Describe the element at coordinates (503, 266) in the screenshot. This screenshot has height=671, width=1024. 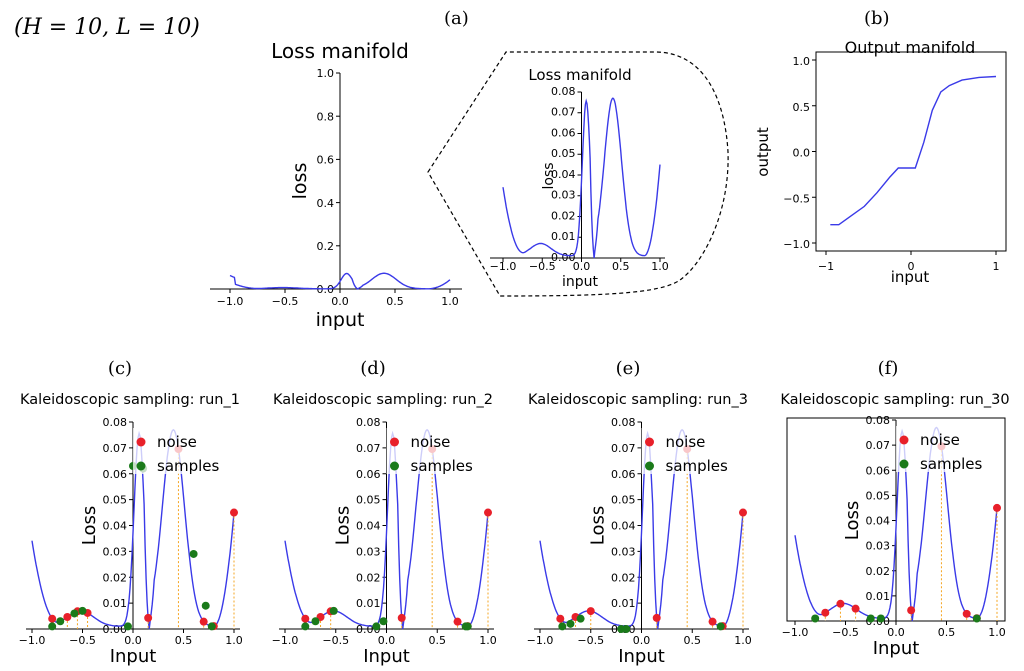
I see `zoom-xtick-label: −1.0` at that location.